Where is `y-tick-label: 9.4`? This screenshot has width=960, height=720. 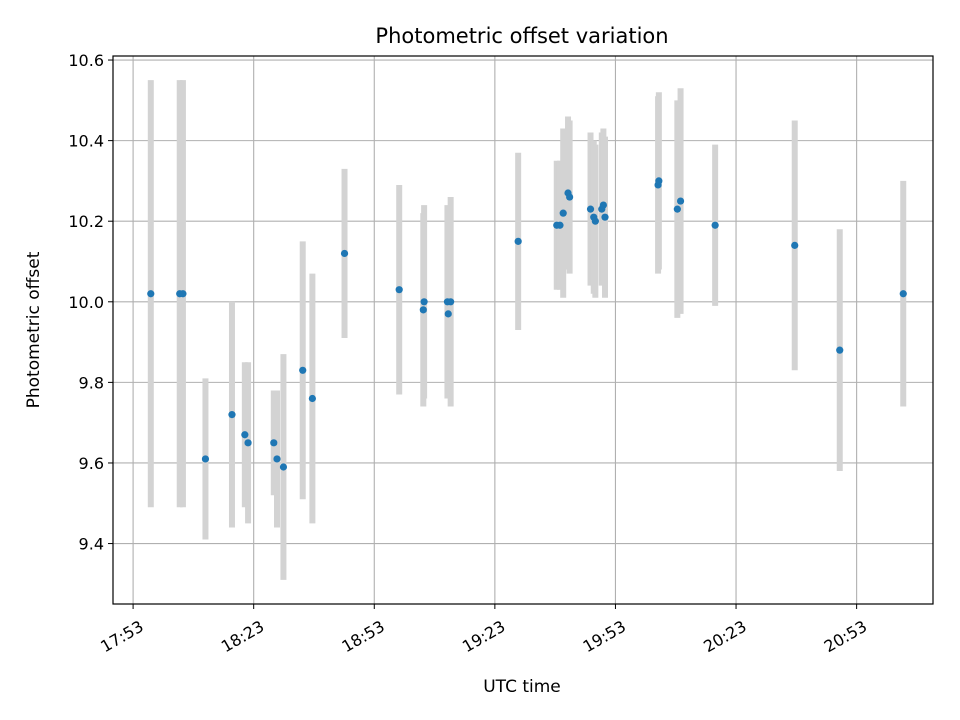 y-tick-label: 9.4 is located at coordinates (91, 544).